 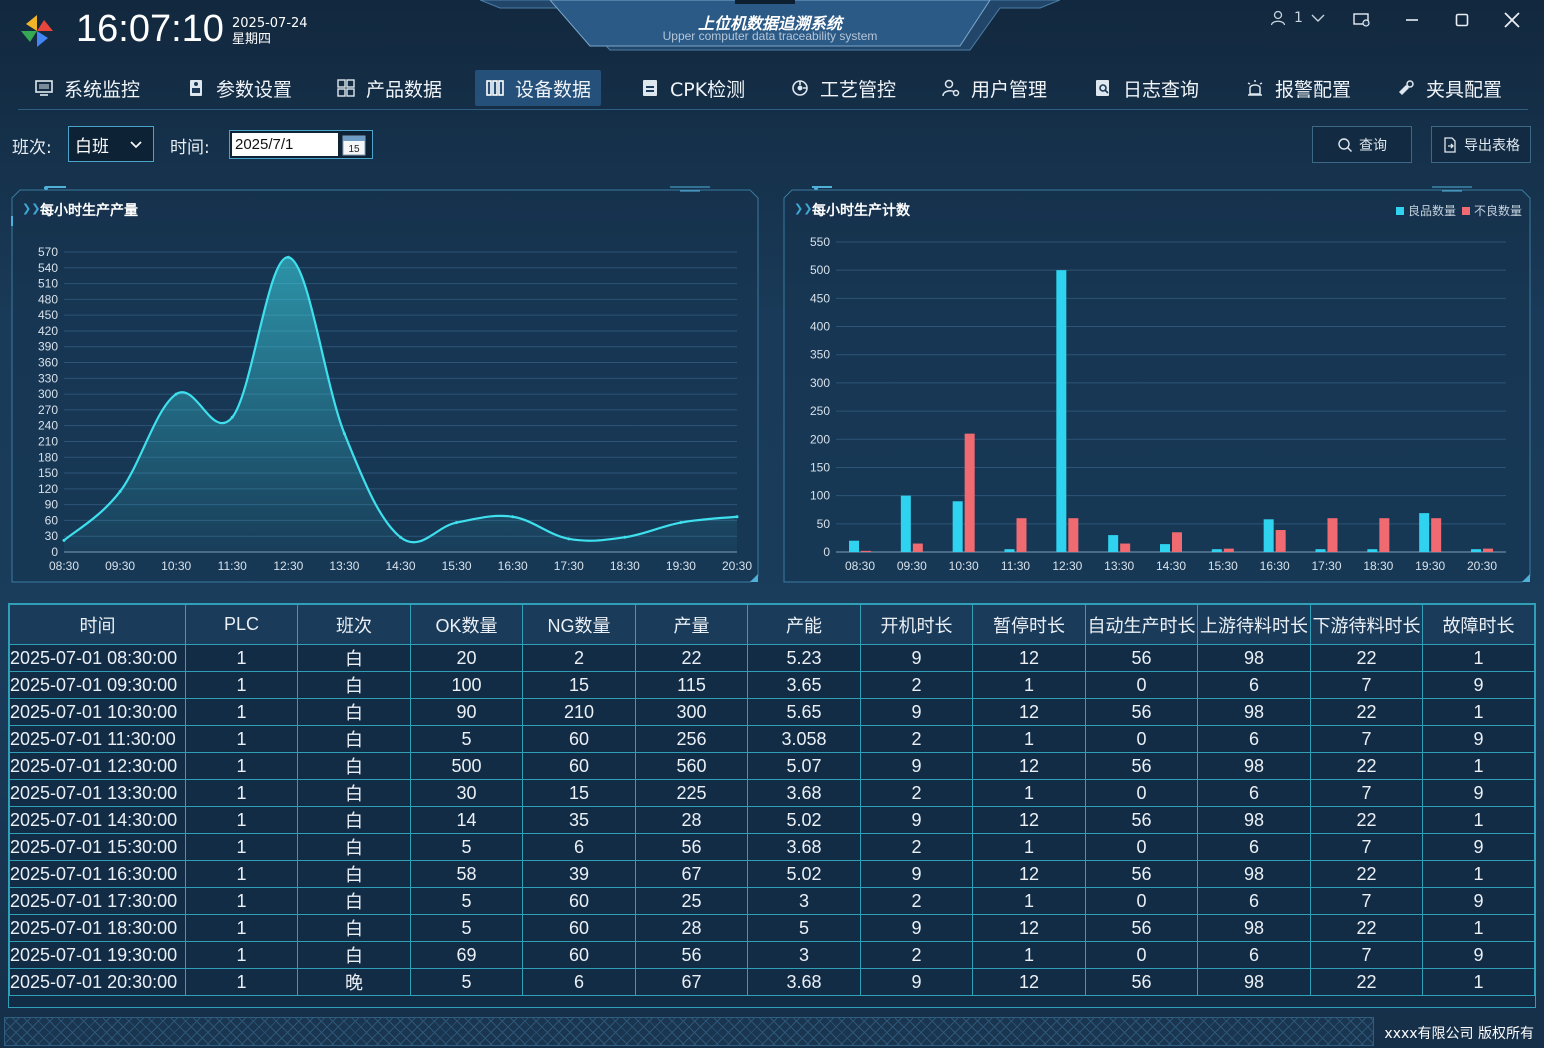 What do you see at coordinates (804, 624) in the screenshot?
I see `column-header: 产能` at bounding box center [804, 624].